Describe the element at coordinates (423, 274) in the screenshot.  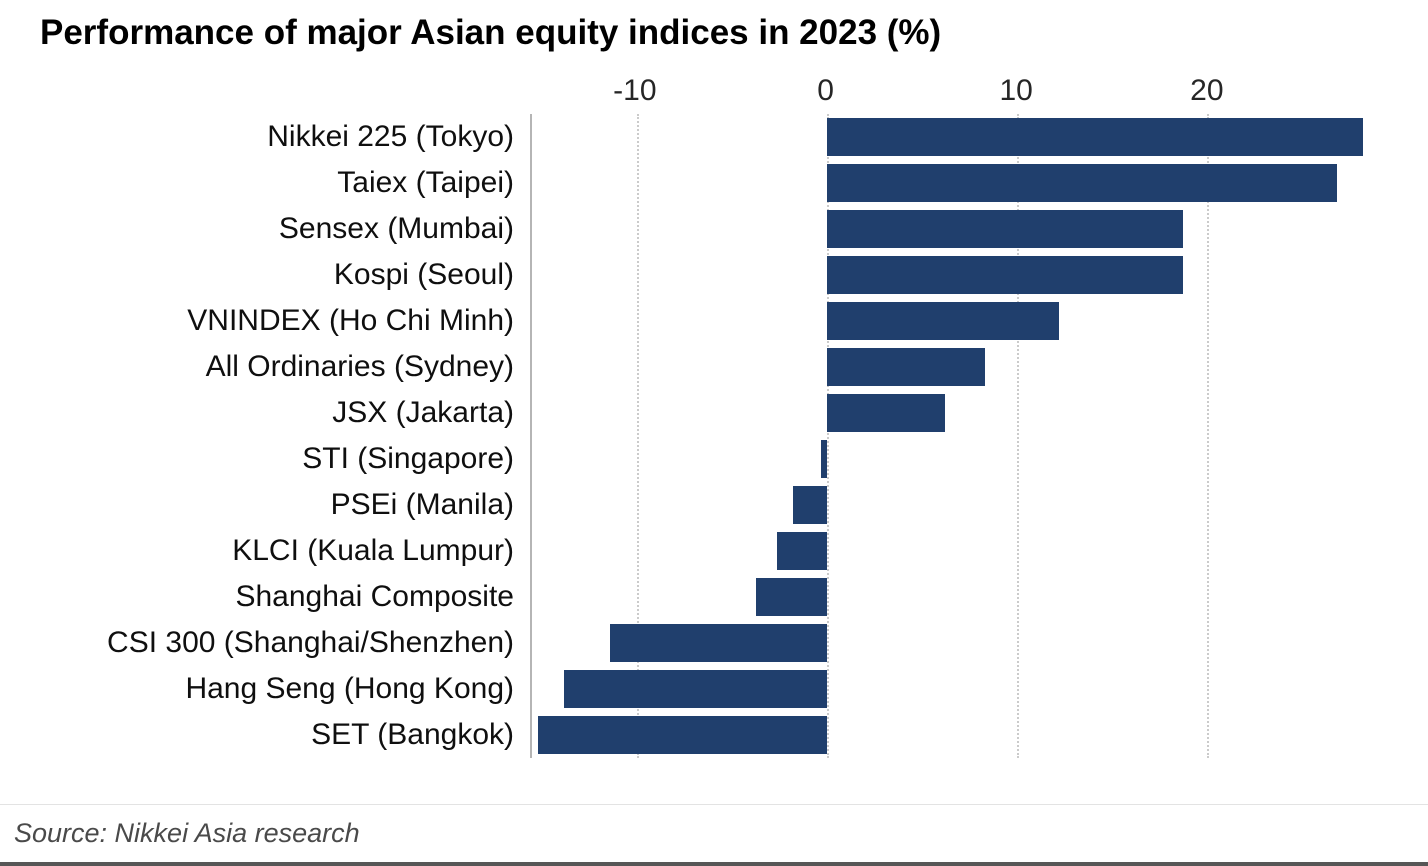
I see `category-label: Kospi (Seoul)` at that location.